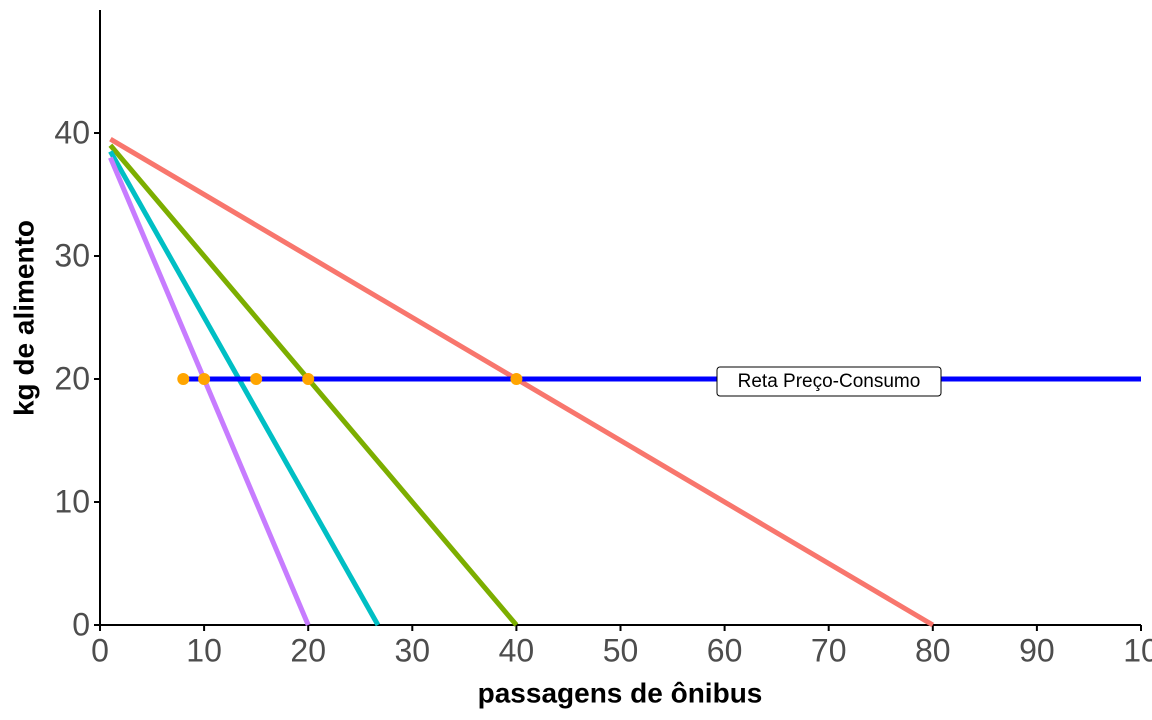 The width and height of the screenshot is (1152, 720). I want to click on annotation-box, so click(829, 381).